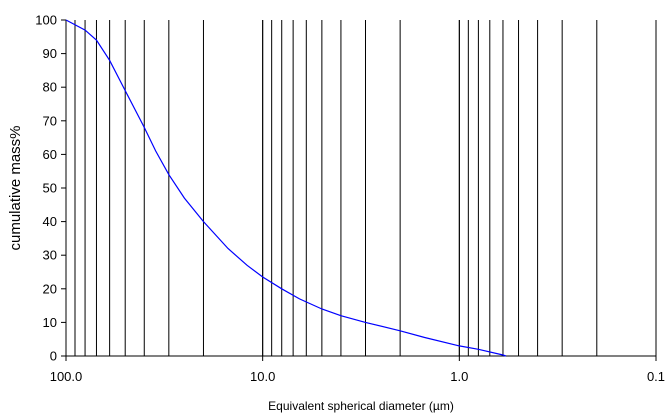 Image resolution: width=666 pixels, height=417 pixels. What do you see at coordinates (50, 221) in the screenshot?
I see `y-tick-label: 40` at bounding box center [50, 221].